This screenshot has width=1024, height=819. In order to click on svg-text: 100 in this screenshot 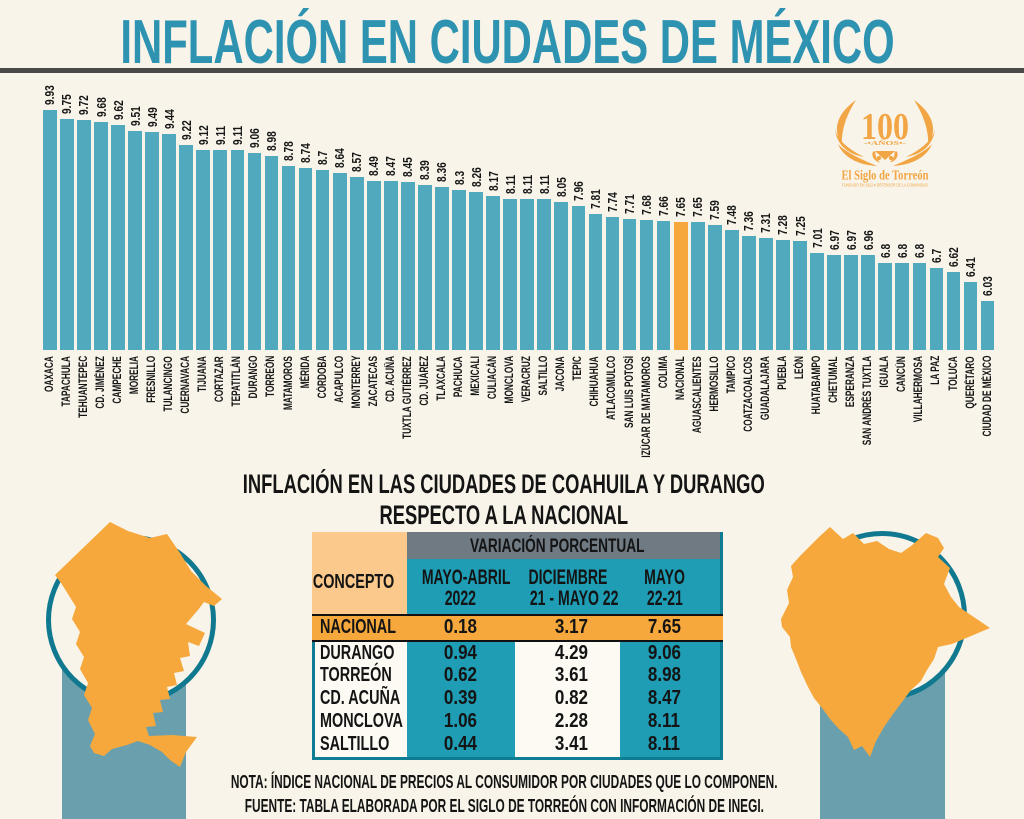, I will do `click(885, 127)`.